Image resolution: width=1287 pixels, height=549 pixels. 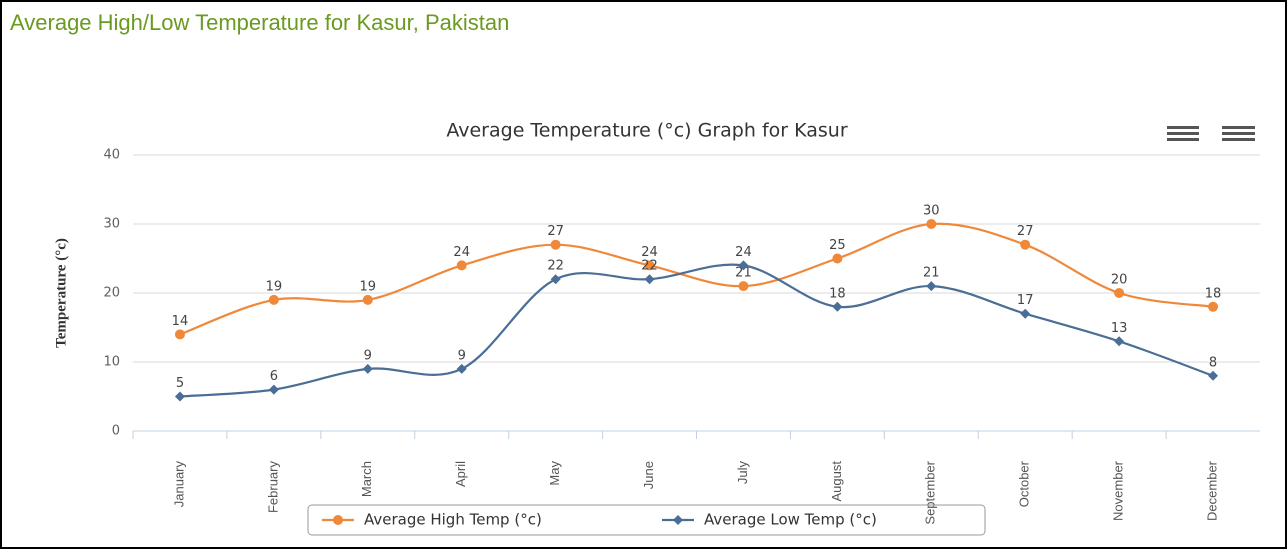 I want to click on y-axis-label: Temperature (°c), so click(x=61, y=293).